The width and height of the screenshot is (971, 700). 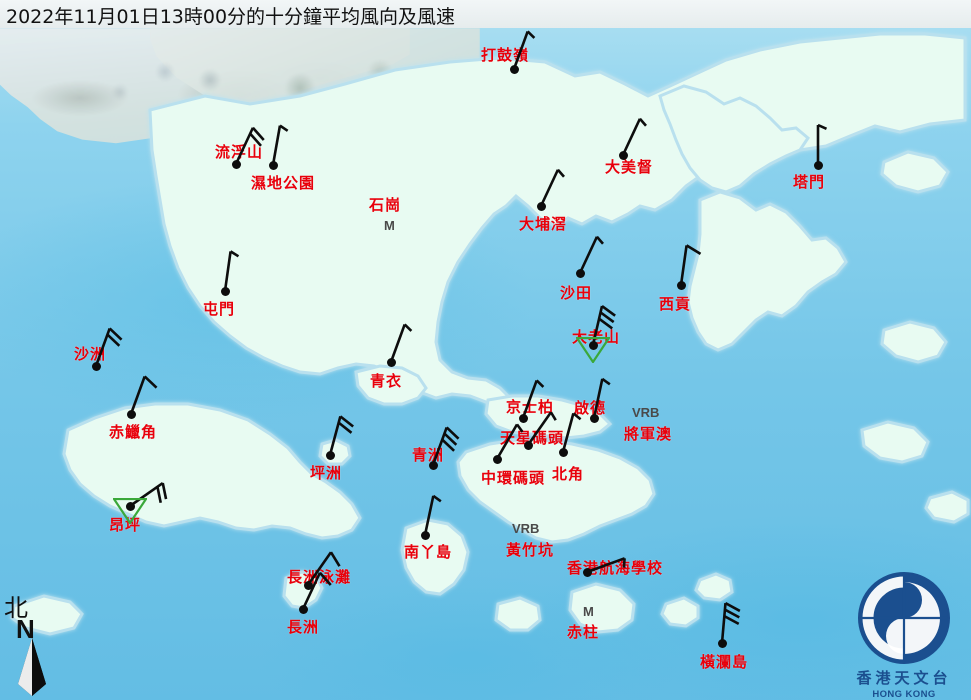 What do you see at coordinates (530, 550) in the screenshot?
I see `station-label: 黃竹坑` at bounding box center [530, 550].